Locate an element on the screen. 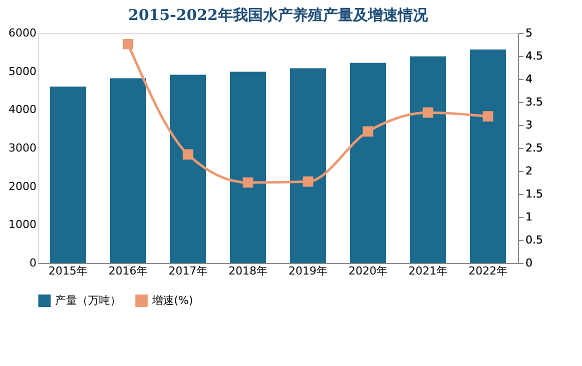 The image size is (582, 366). y2-tick-label: 3 is located at coordinates (529, 125).